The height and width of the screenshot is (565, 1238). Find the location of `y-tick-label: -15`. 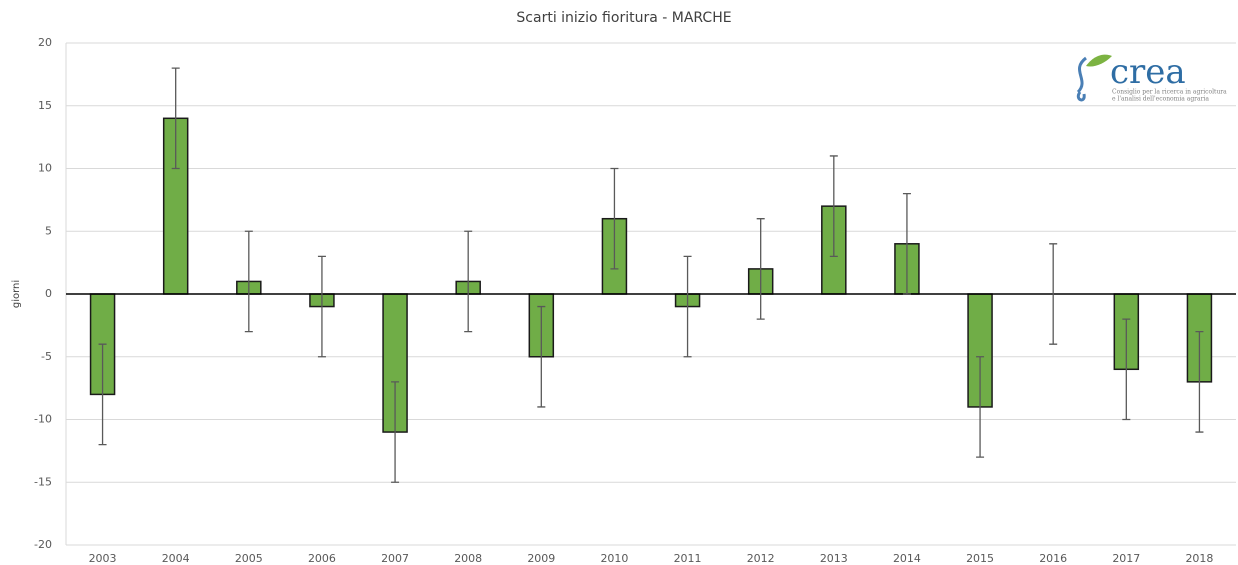

y-tick-label: -15 is located at coordinates (43, 481).